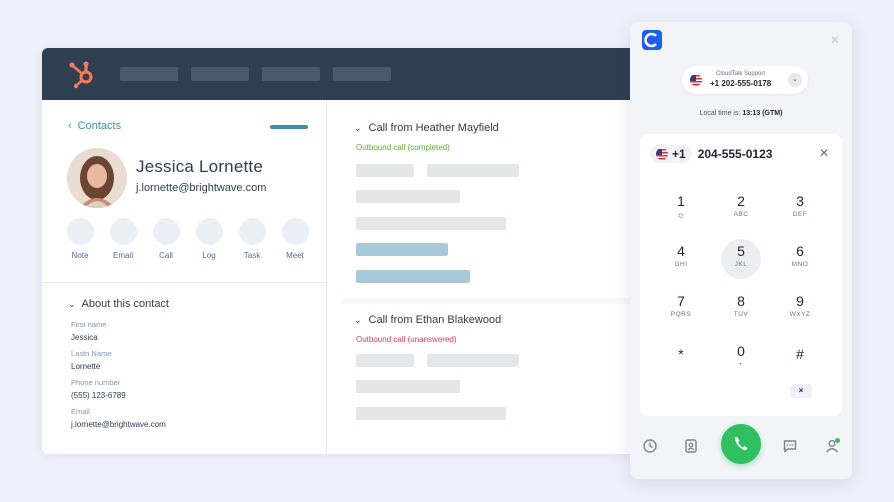  What do you see at coordinates (403, 147) in the screenshot?
I see `call-status: Outbound call (completed)` at bounding box center [403, 147].